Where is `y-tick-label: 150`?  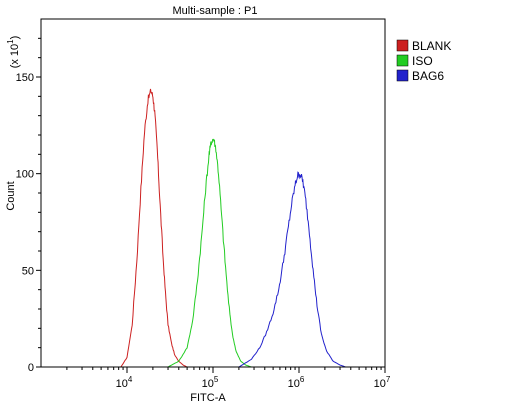 y-tick-label: 150 is located at coordinates (25, 78).